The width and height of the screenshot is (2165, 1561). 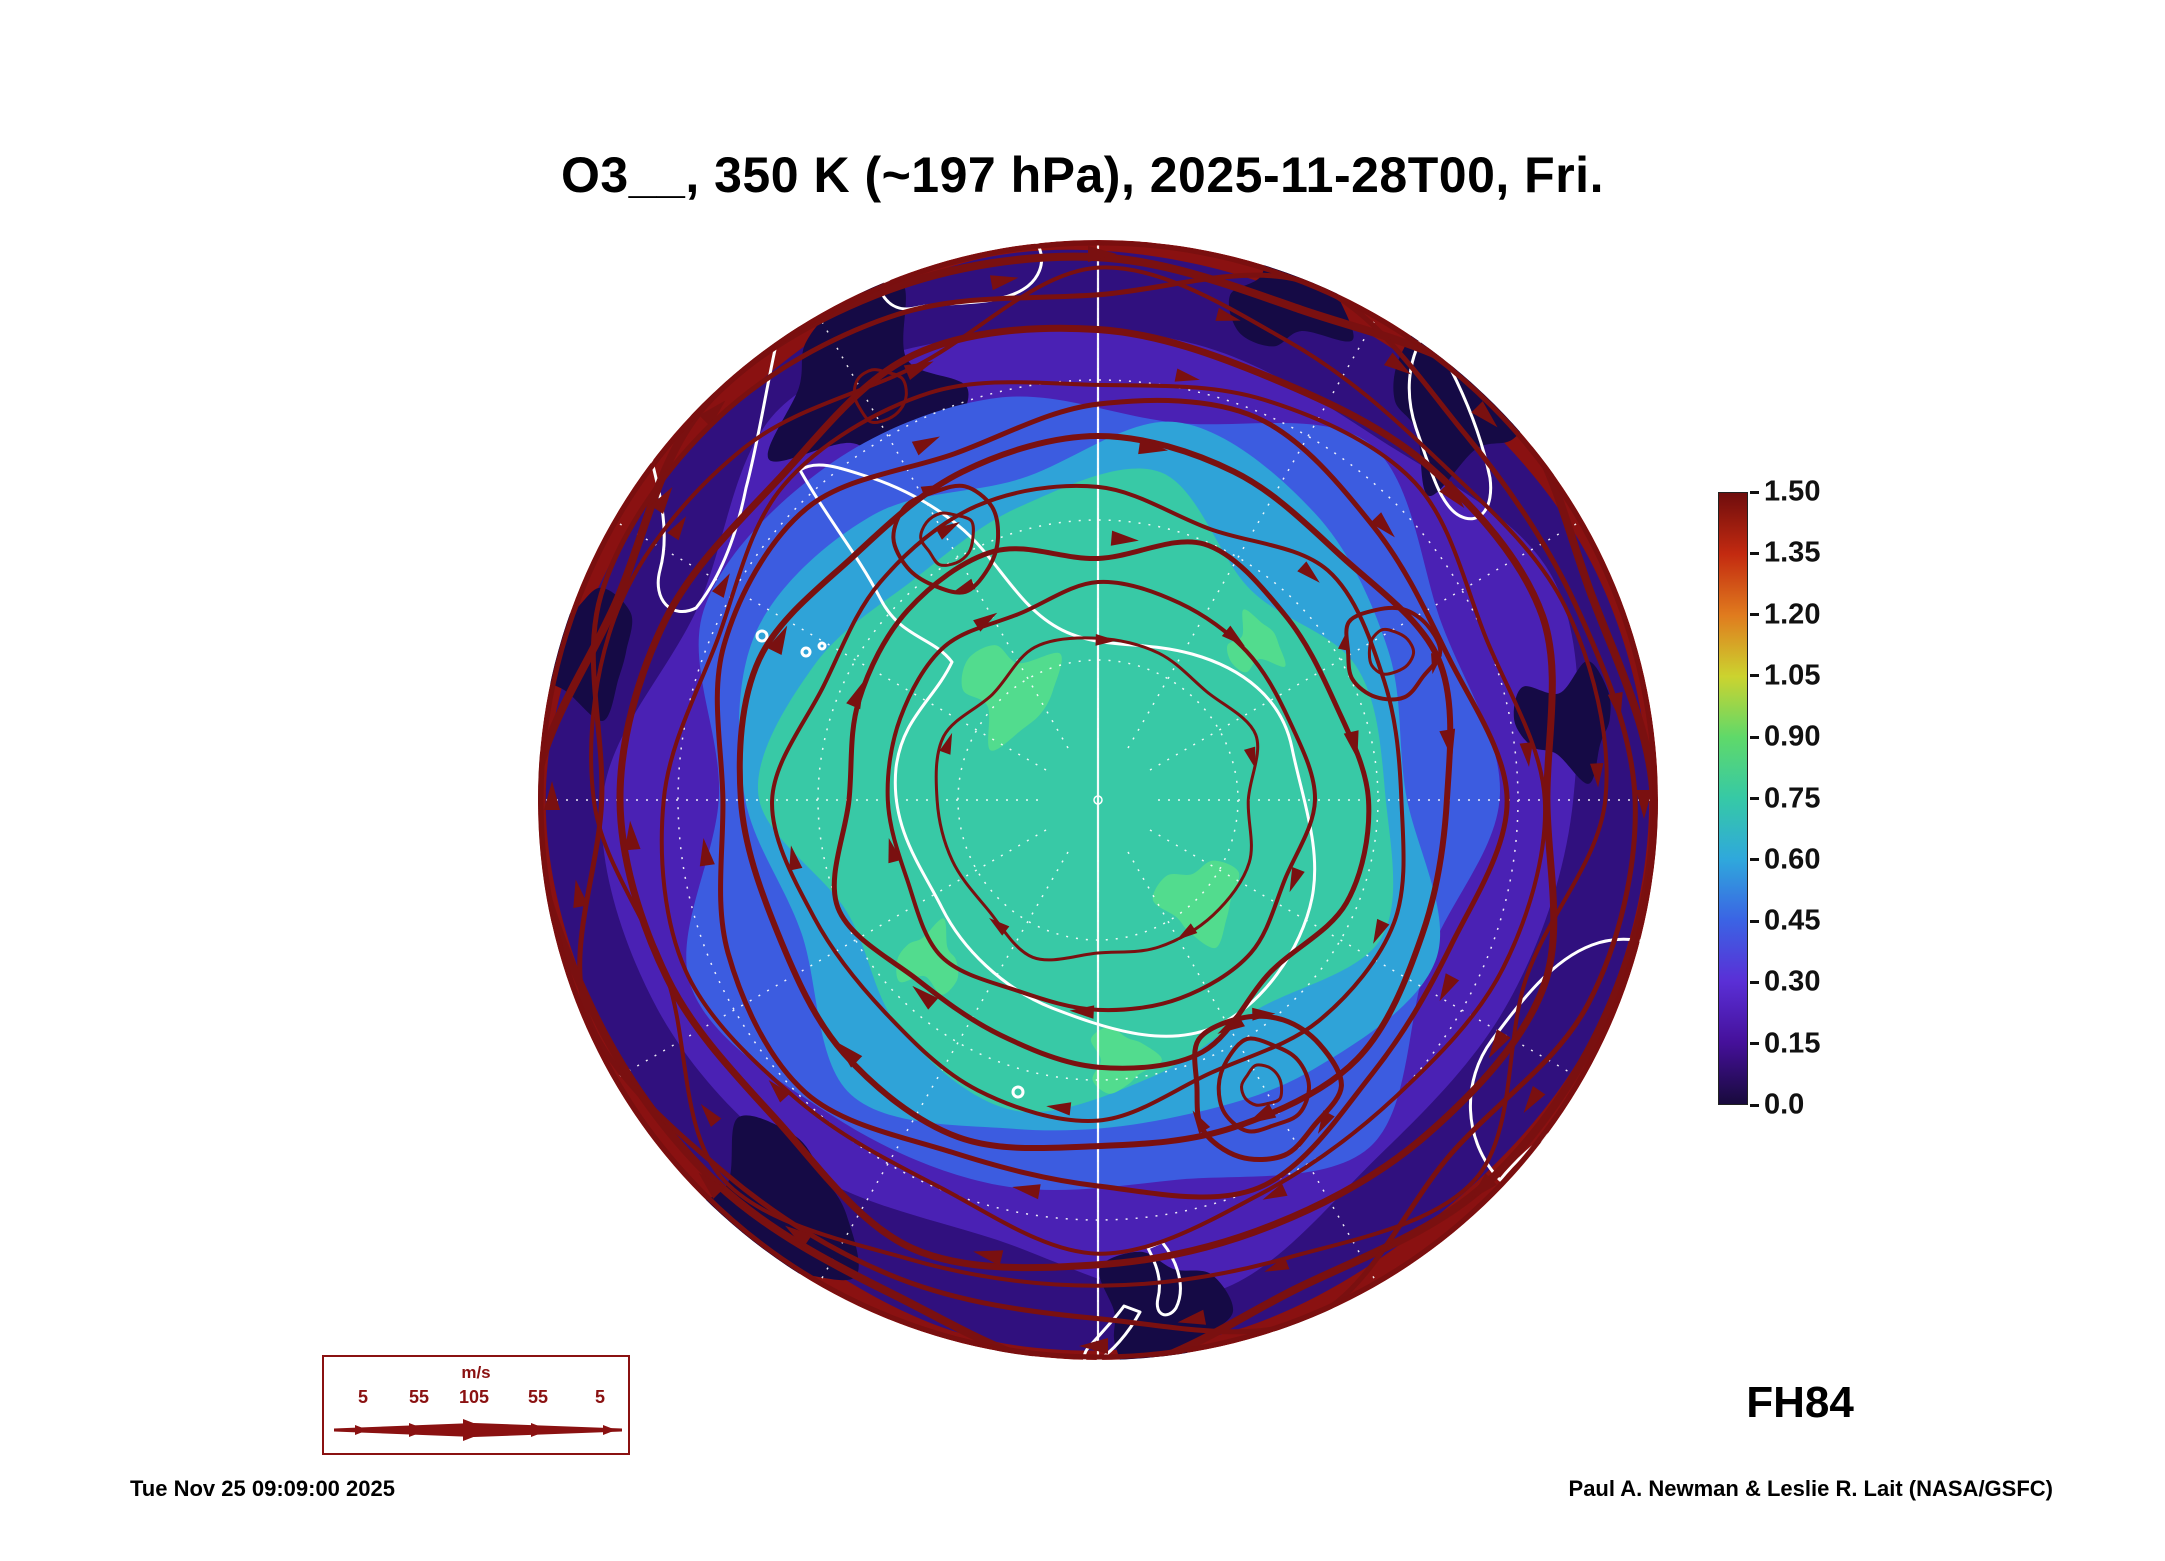 I want to click on wind-speed-value: 105, so click(x=474, y=1397).